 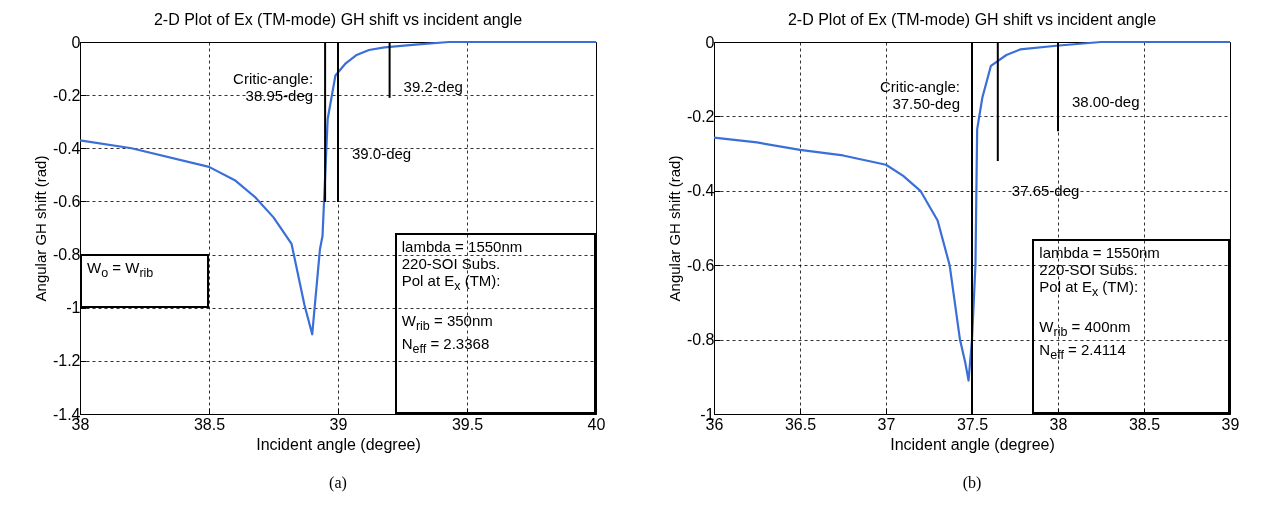 What do you see at coordinates (66, 361) in the screenshot?
I see `y-tick-label: -1.2` at bounding box center [66, 361].